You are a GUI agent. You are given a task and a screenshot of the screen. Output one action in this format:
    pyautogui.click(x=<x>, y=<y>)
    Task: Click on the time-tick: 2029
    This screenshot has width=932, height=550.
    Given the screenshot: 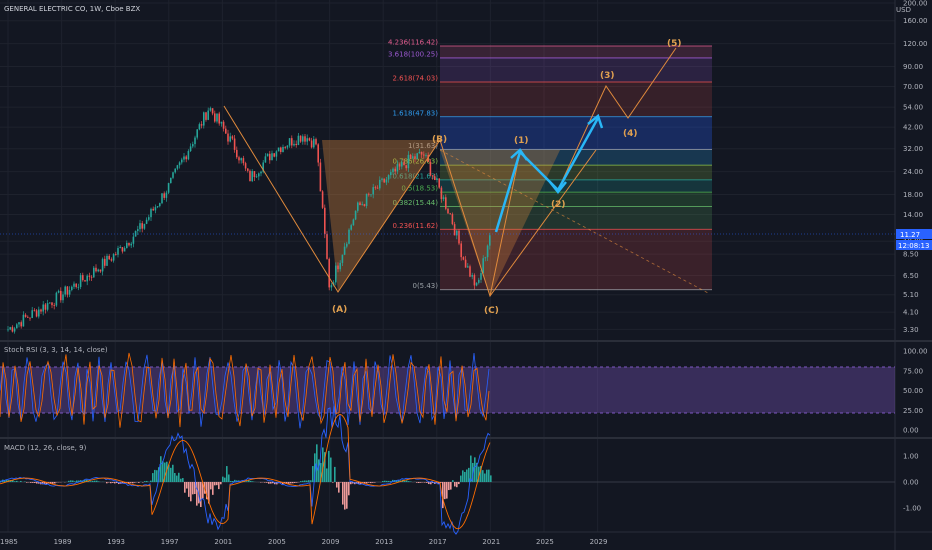 What is the action you would take?
    pyautogui.click(x=599, y=542)
    